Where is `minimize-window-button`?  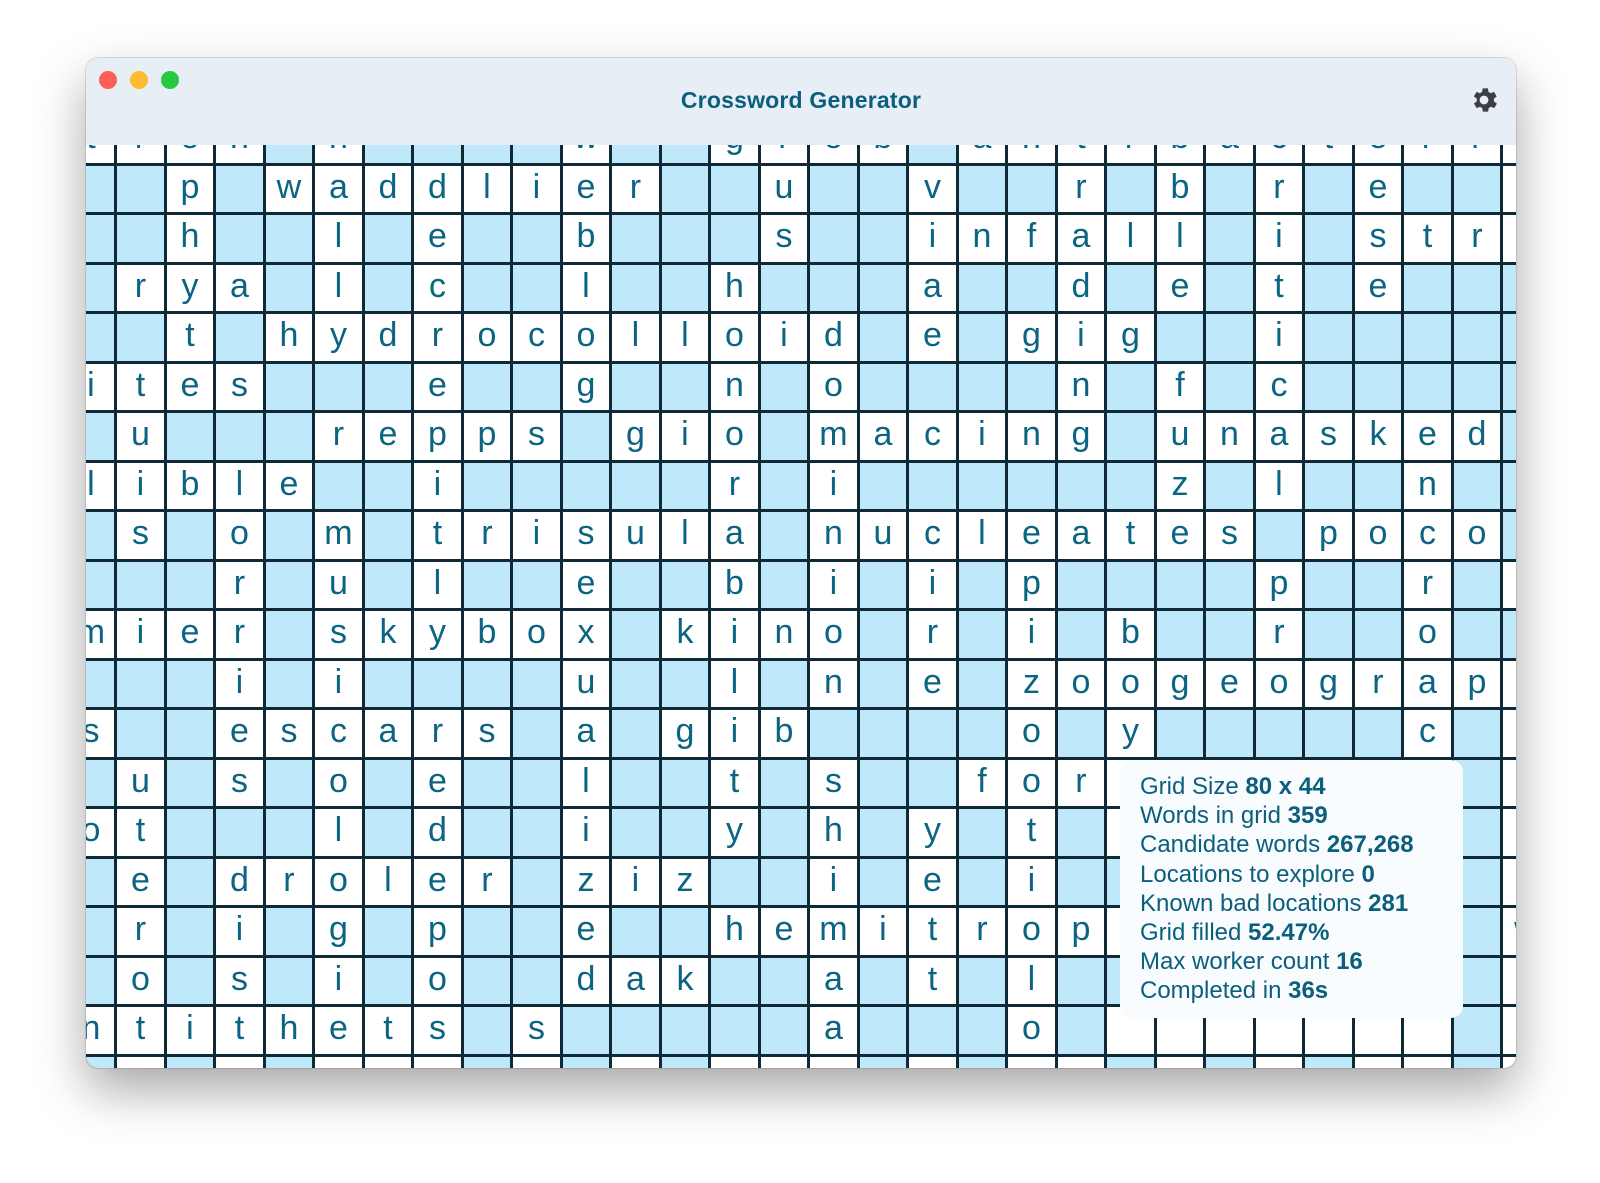 minimize-window-button is located at coordinates (139, 80).